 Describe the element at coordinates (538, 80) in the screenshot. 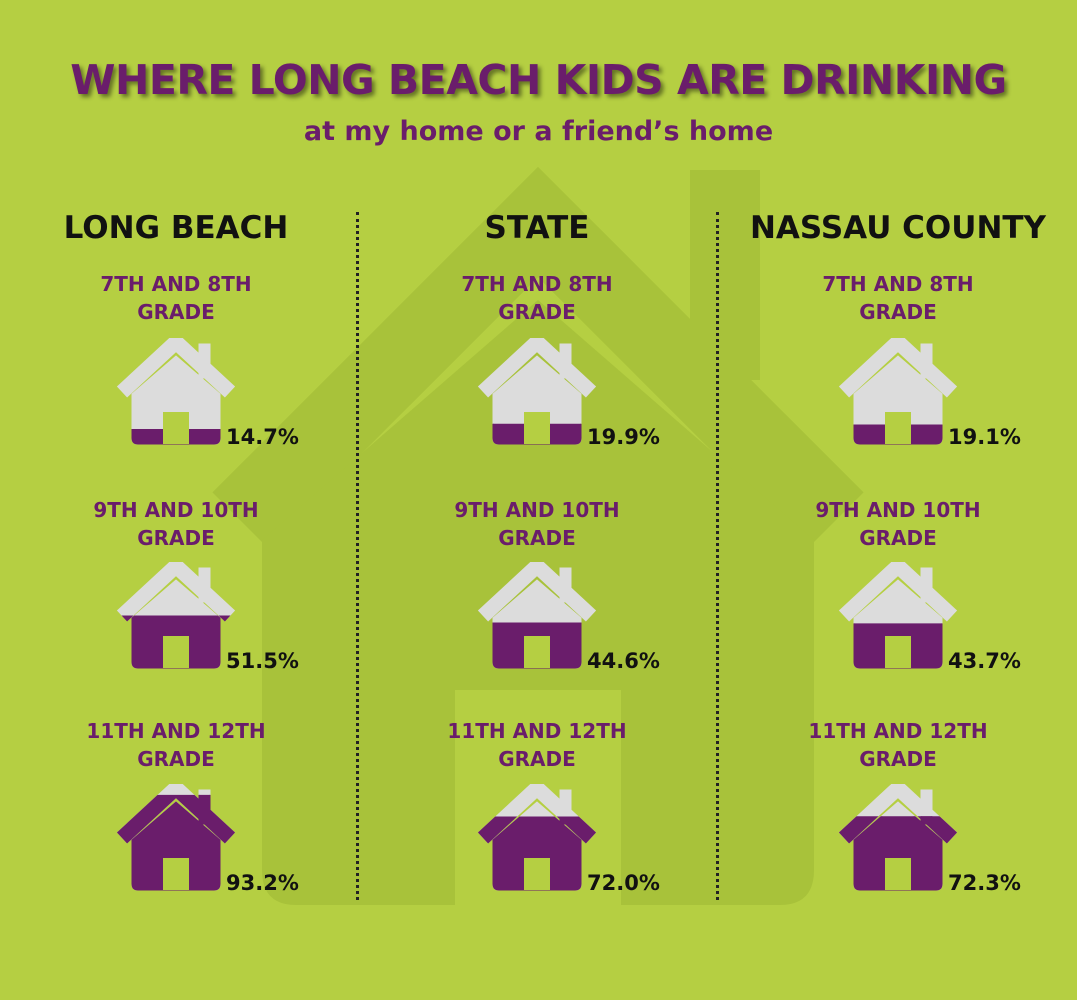

I see `page-title: WHERE LONG BEACH KIDS ARE DRINKING` at that location.